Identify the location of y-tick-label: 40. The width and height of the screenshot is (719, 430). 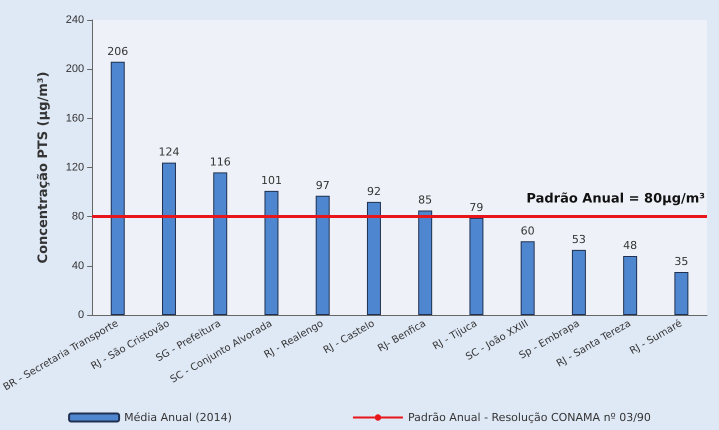
(78, 266).